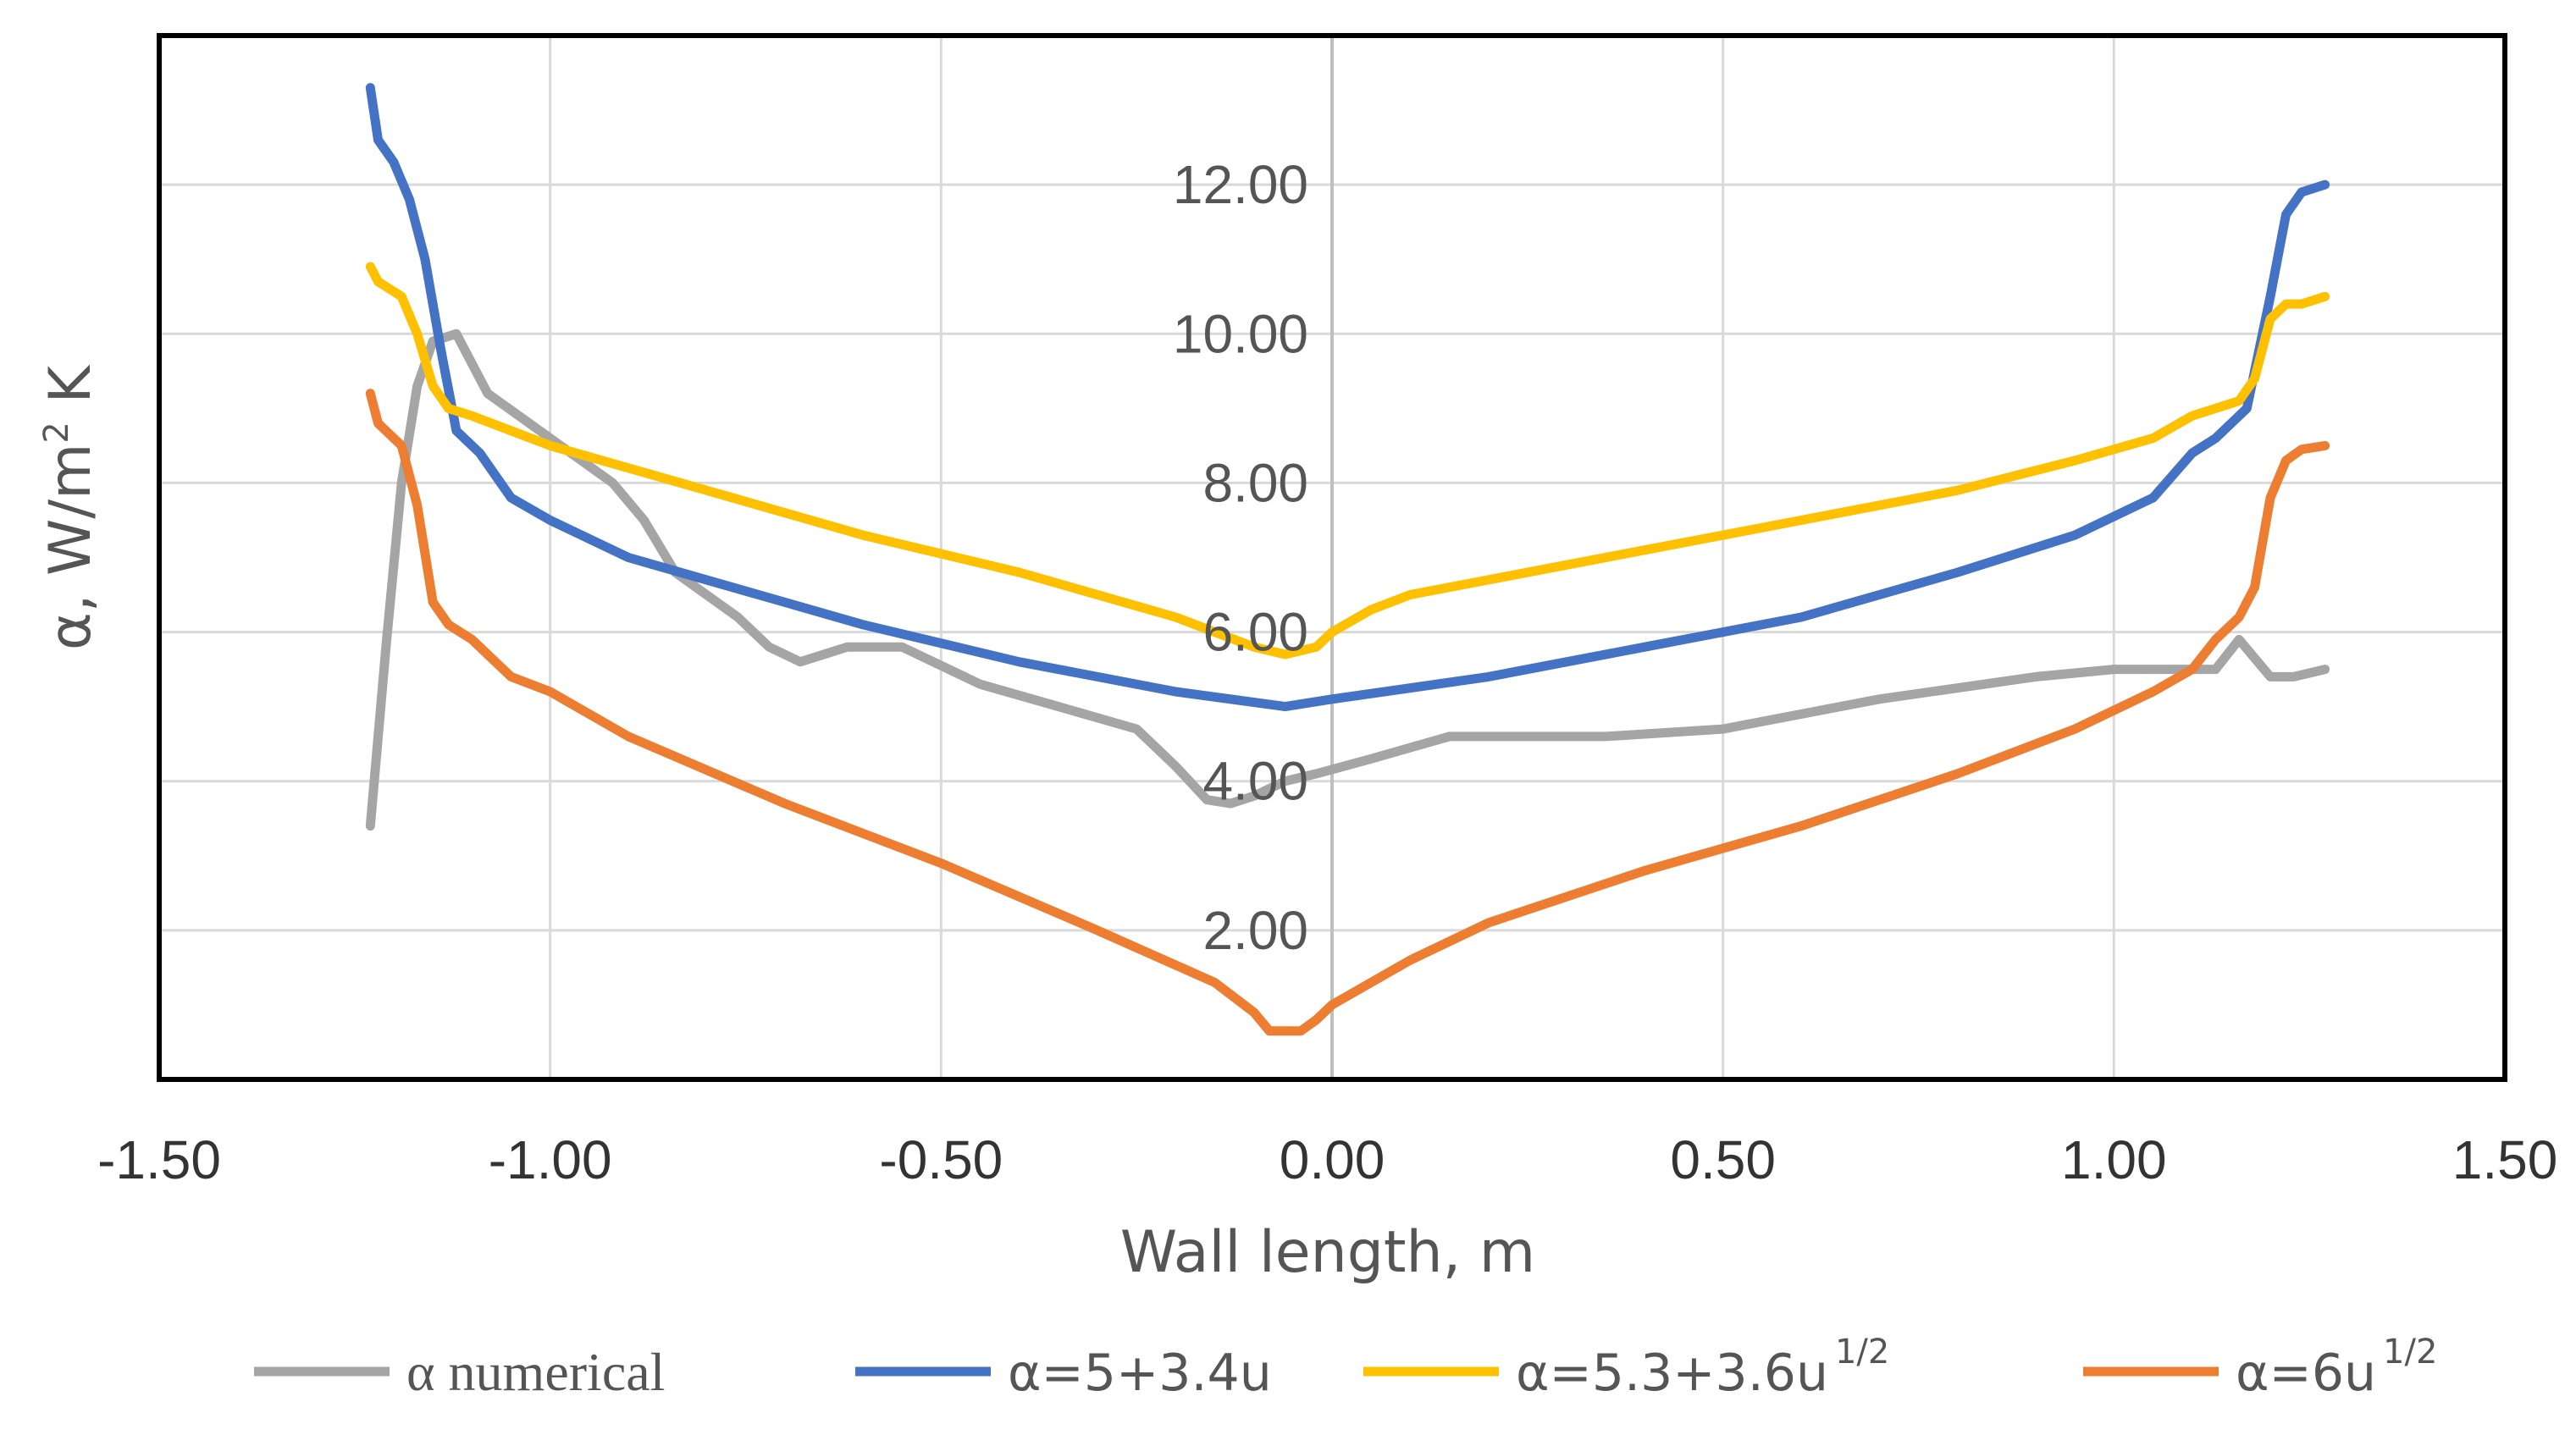 Image resolution: width=2576 pixels, height=1435 pixels. Describe the element at coordinates (2114, 1159) in the screenshot. I see `x-tick-label: 1.00` at that location.